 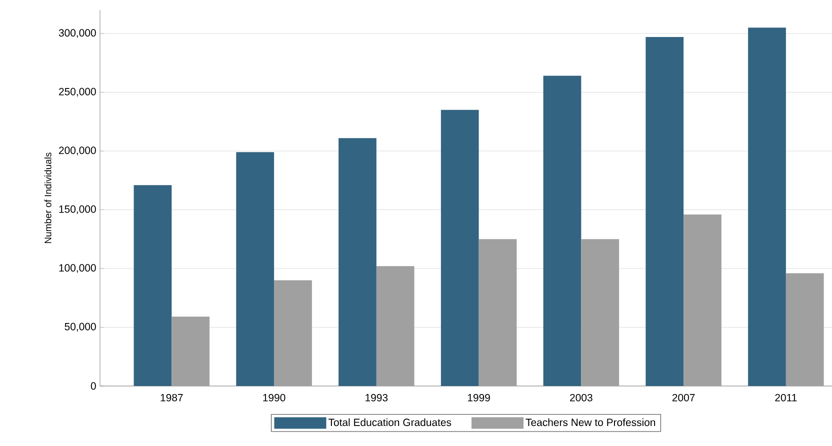 I want to click on y-tick-label: 200,000, so click(x=77, y=151).